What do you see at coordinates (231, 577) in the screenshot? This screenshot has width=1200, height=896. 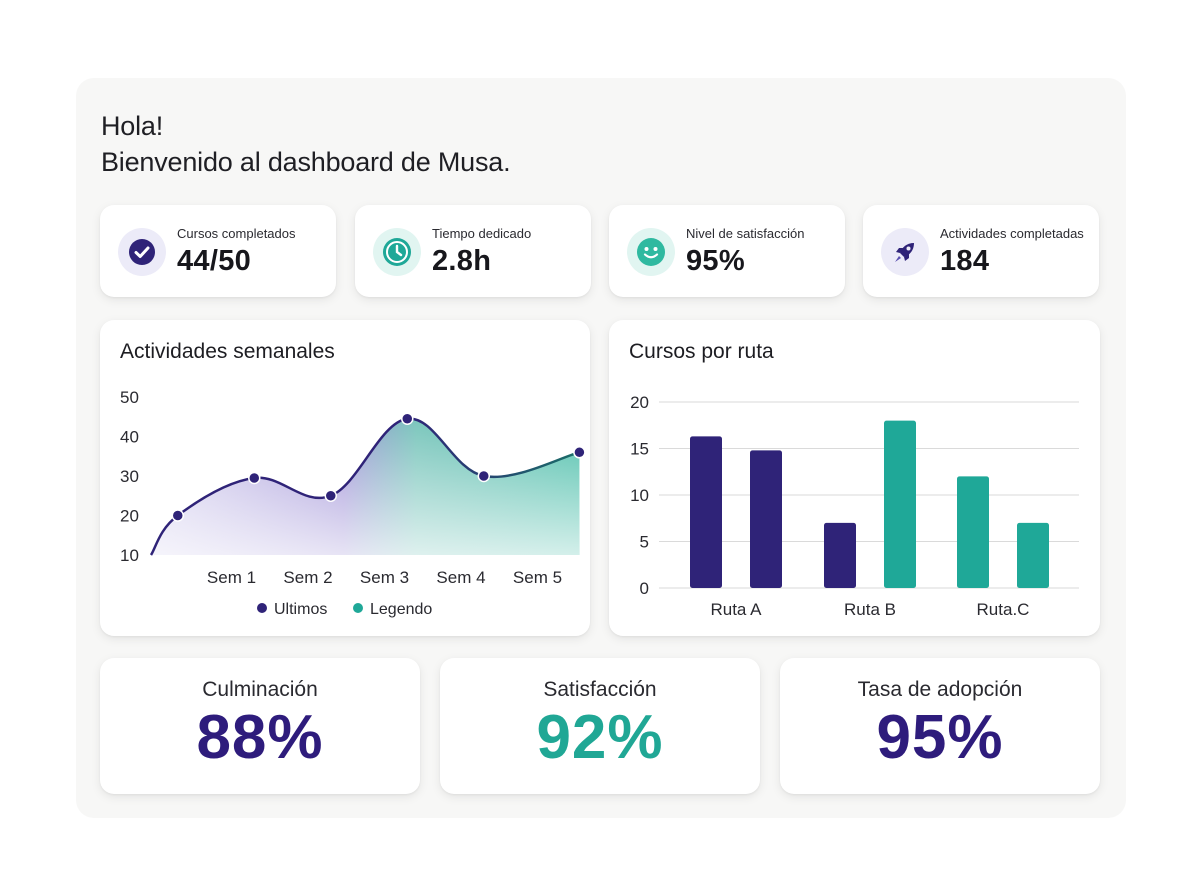 I see `x-tick-label: Sem 1` at bounding box center [231, 577].